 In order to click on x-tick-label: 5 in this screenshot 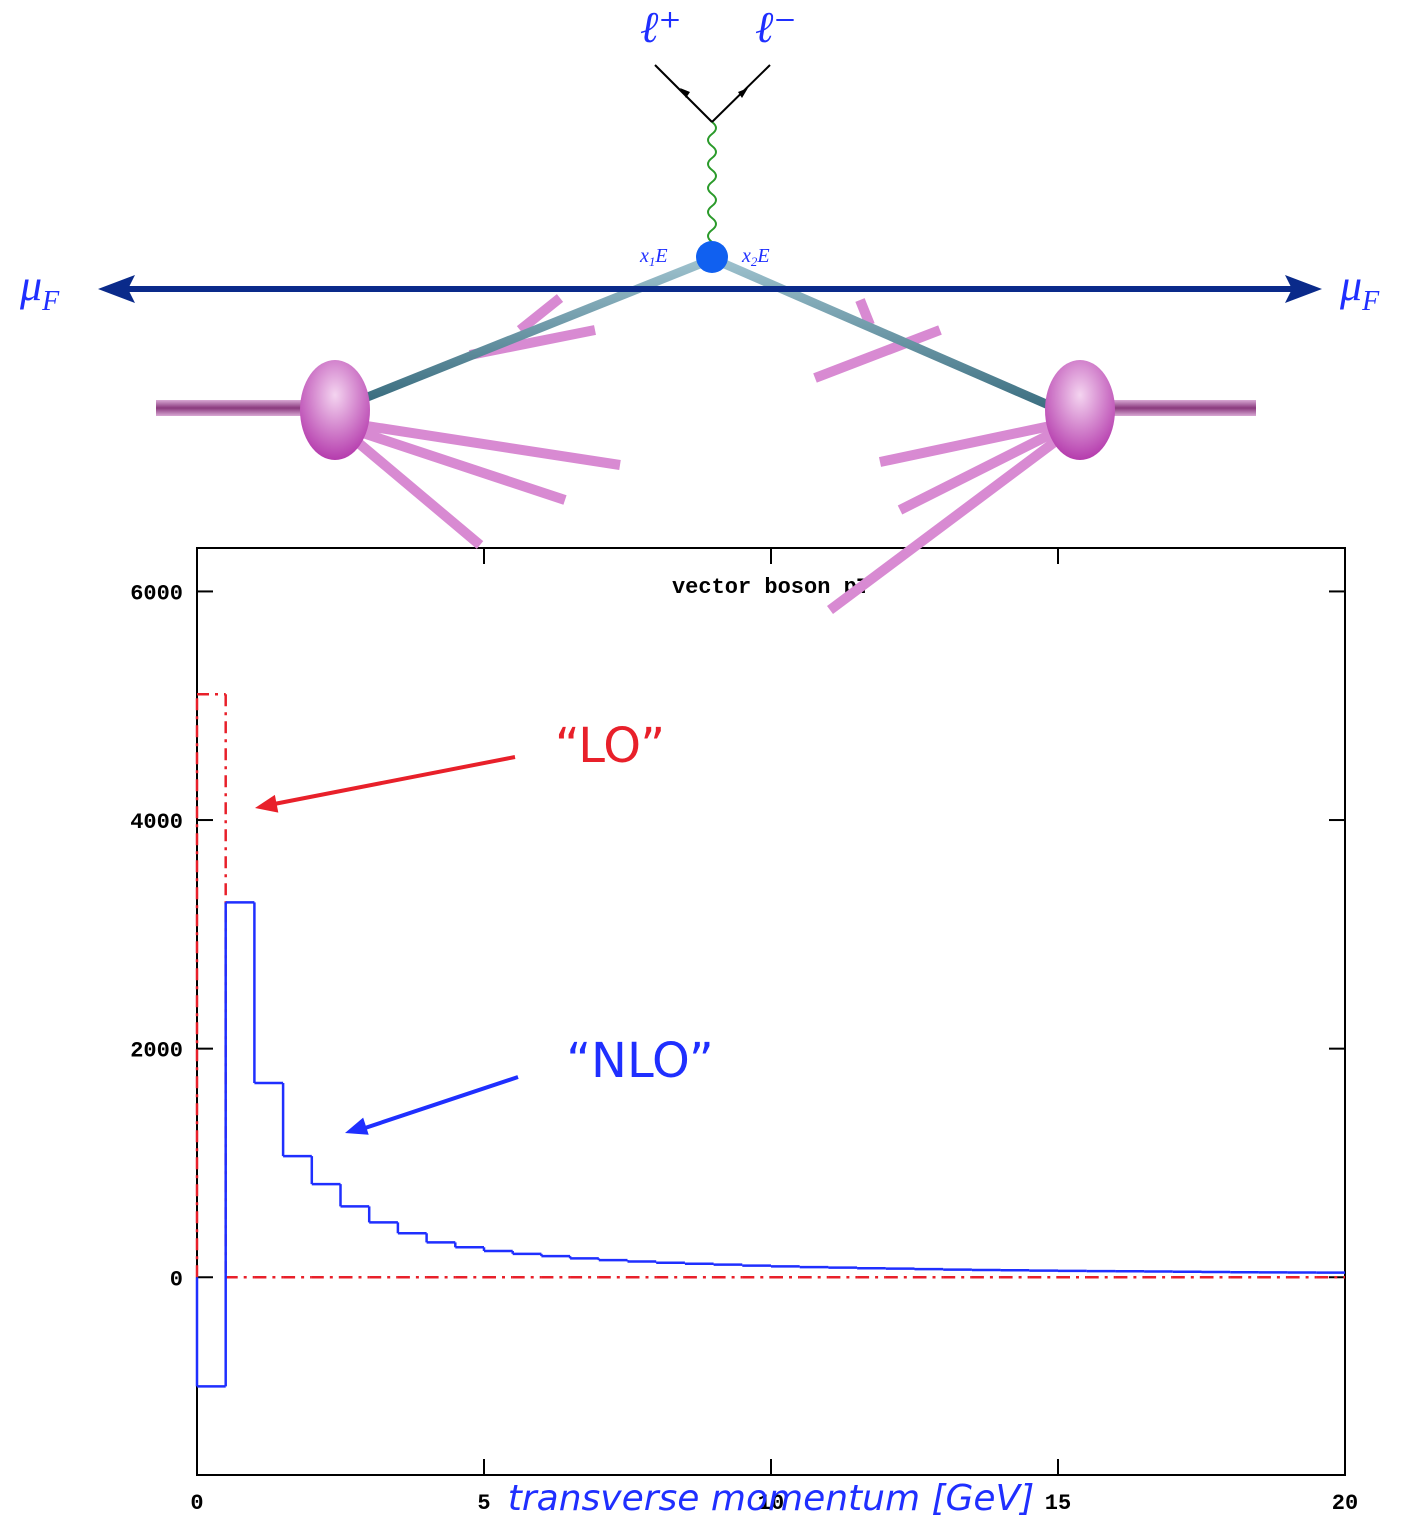, I will do `click(483, 1503)`.